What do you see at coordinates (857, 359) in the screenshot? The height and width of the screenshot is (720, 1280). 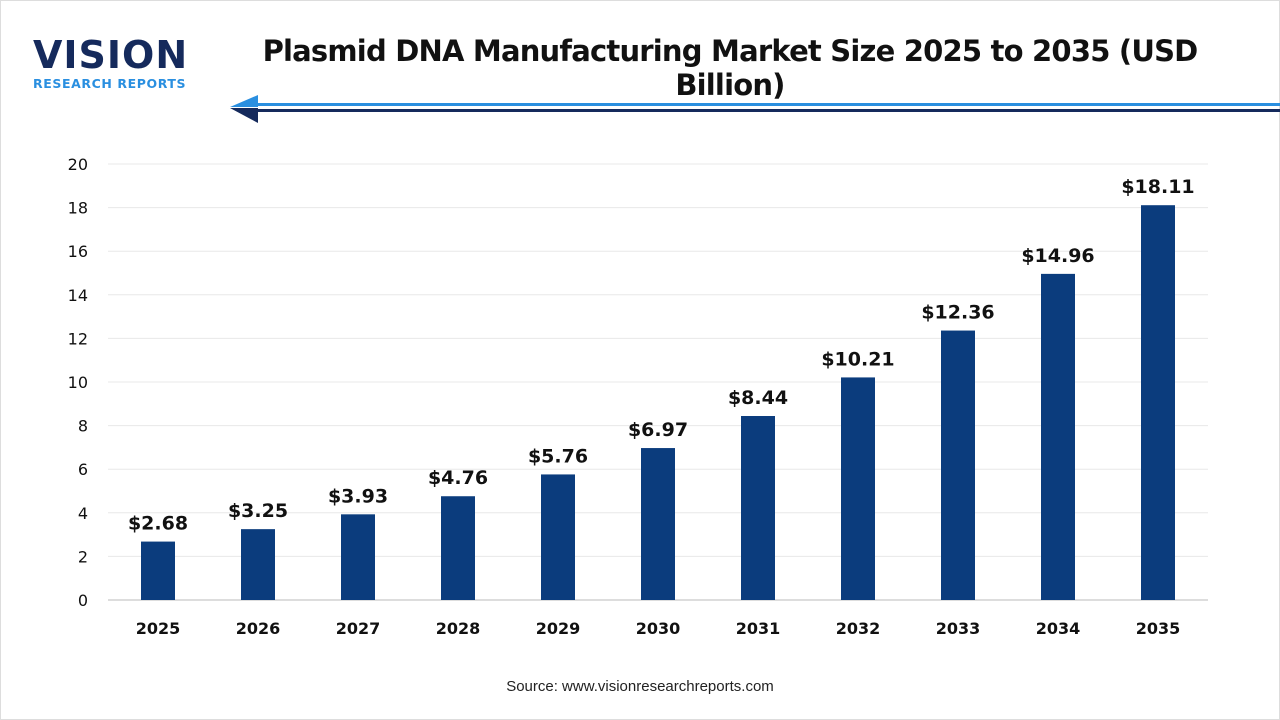 I see `data-label: $10.21` at bounding box center [857, 359].